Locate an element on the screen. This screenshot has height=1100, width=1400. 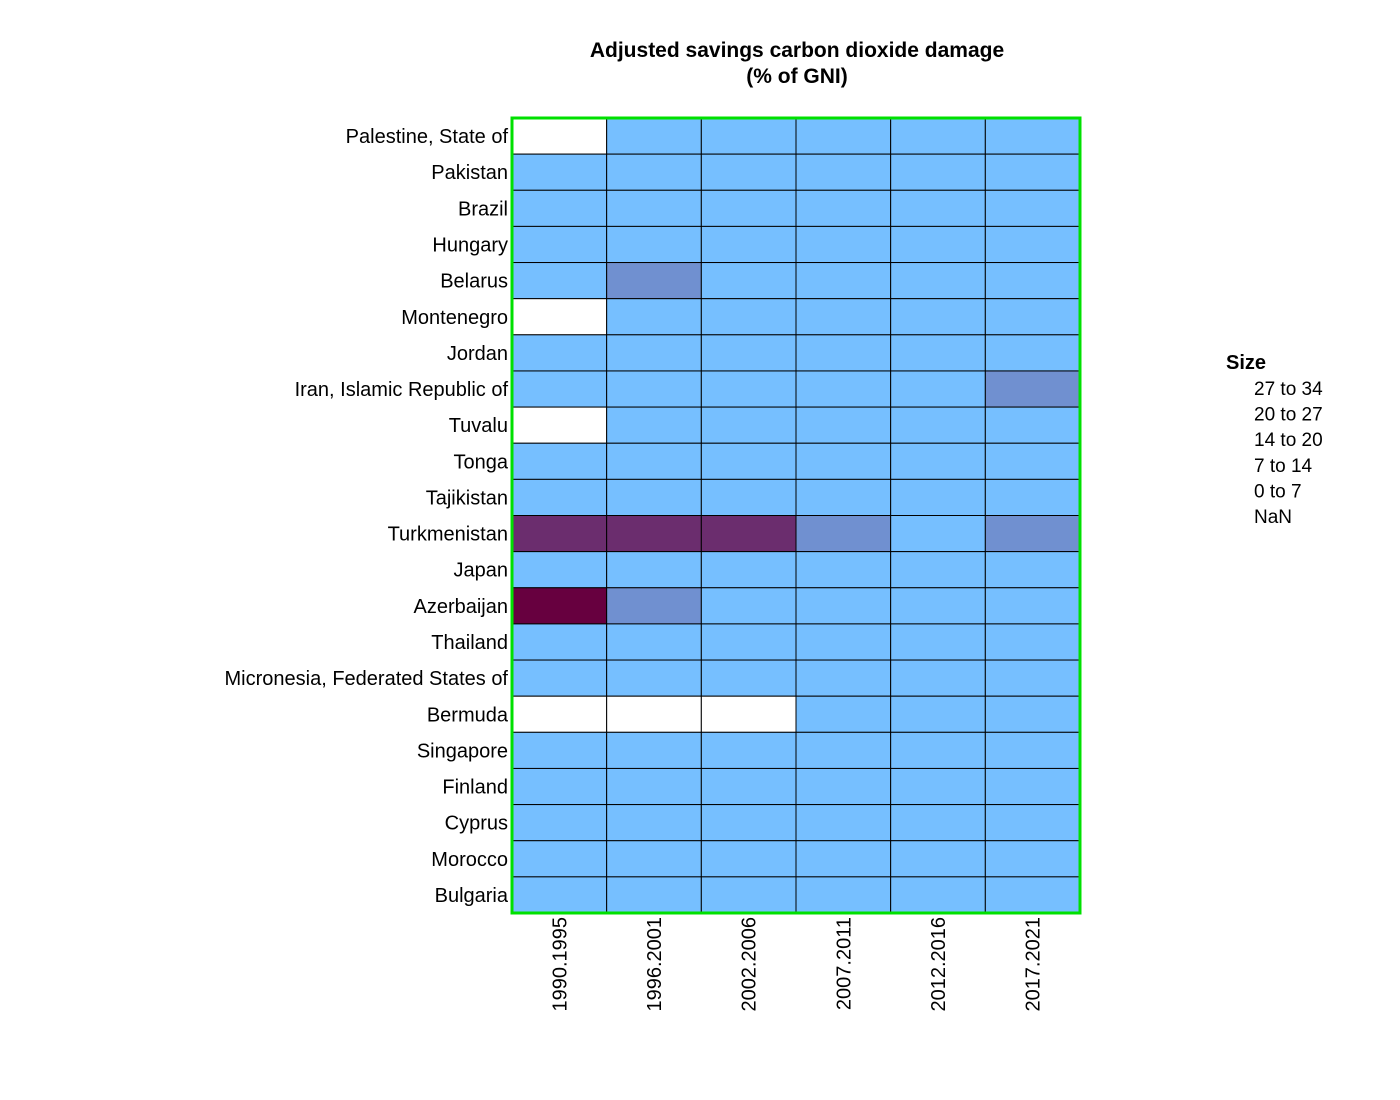
row-label: Finland is located at coordinates (475, 788).